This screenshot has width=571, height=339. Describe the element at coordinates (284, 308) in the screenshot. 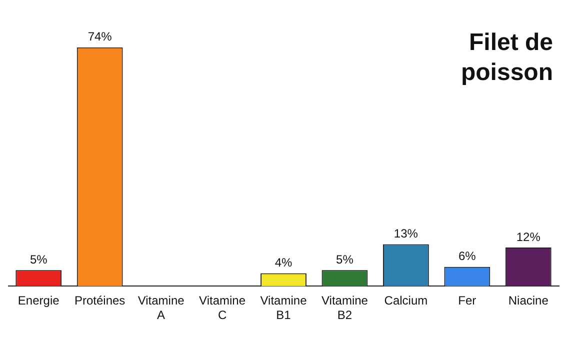

I see `x-tick-label: Vitamine B1` at that location.